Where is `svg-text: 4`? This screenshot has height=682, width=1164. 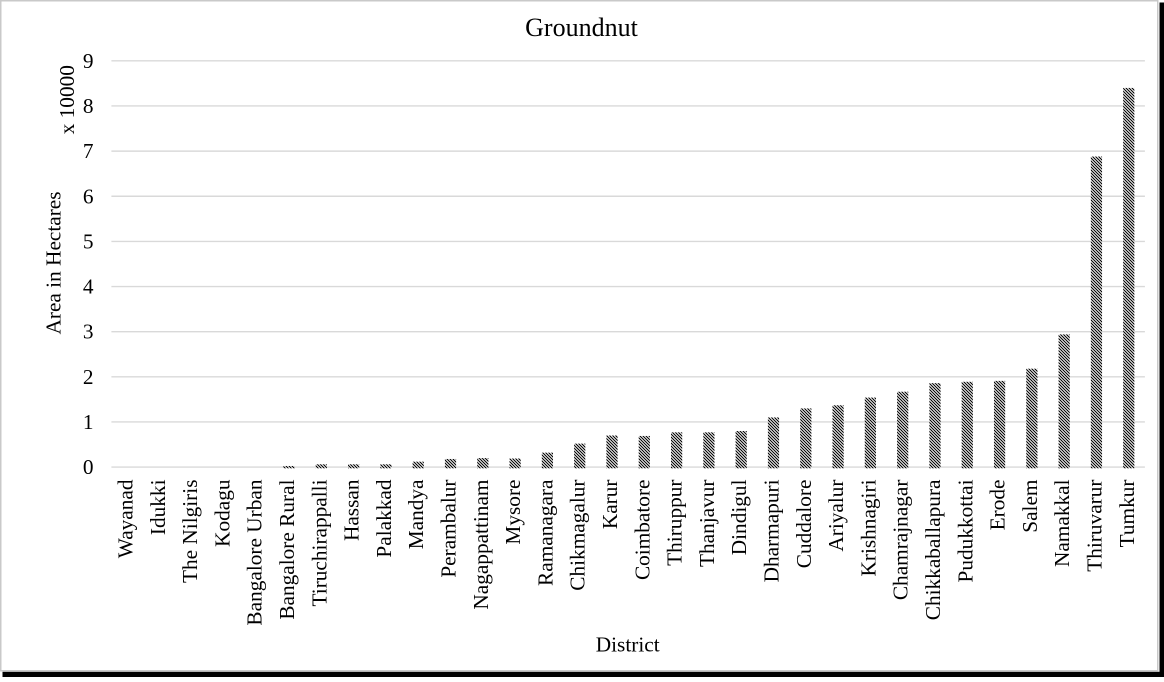 svg-text: 4 is located at coordinates (88, 287).